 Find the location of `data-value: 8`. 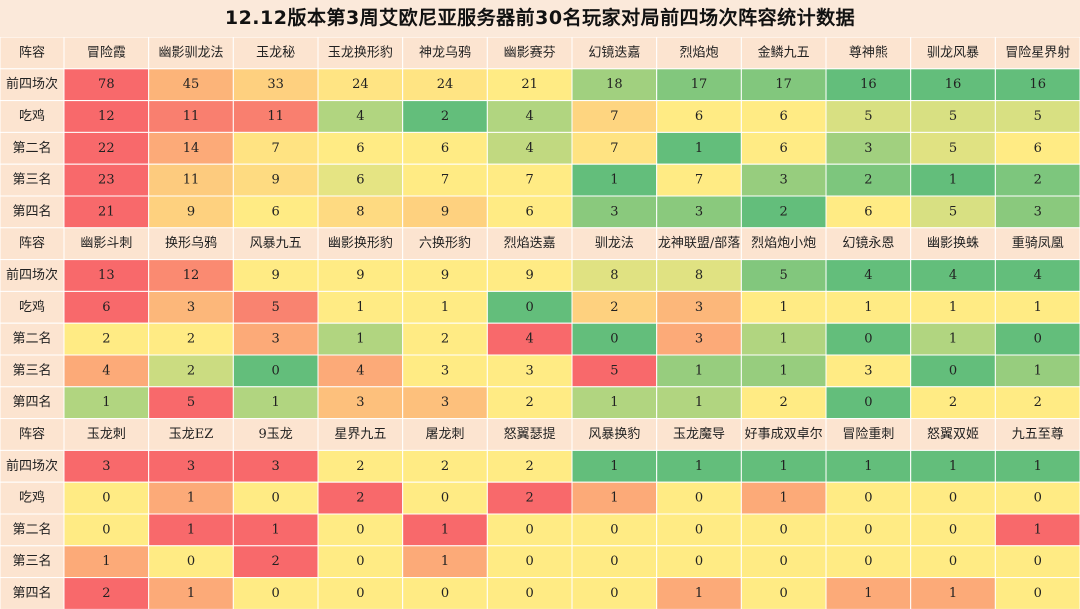

data-value: 8 is located at coordinates (614, 275).